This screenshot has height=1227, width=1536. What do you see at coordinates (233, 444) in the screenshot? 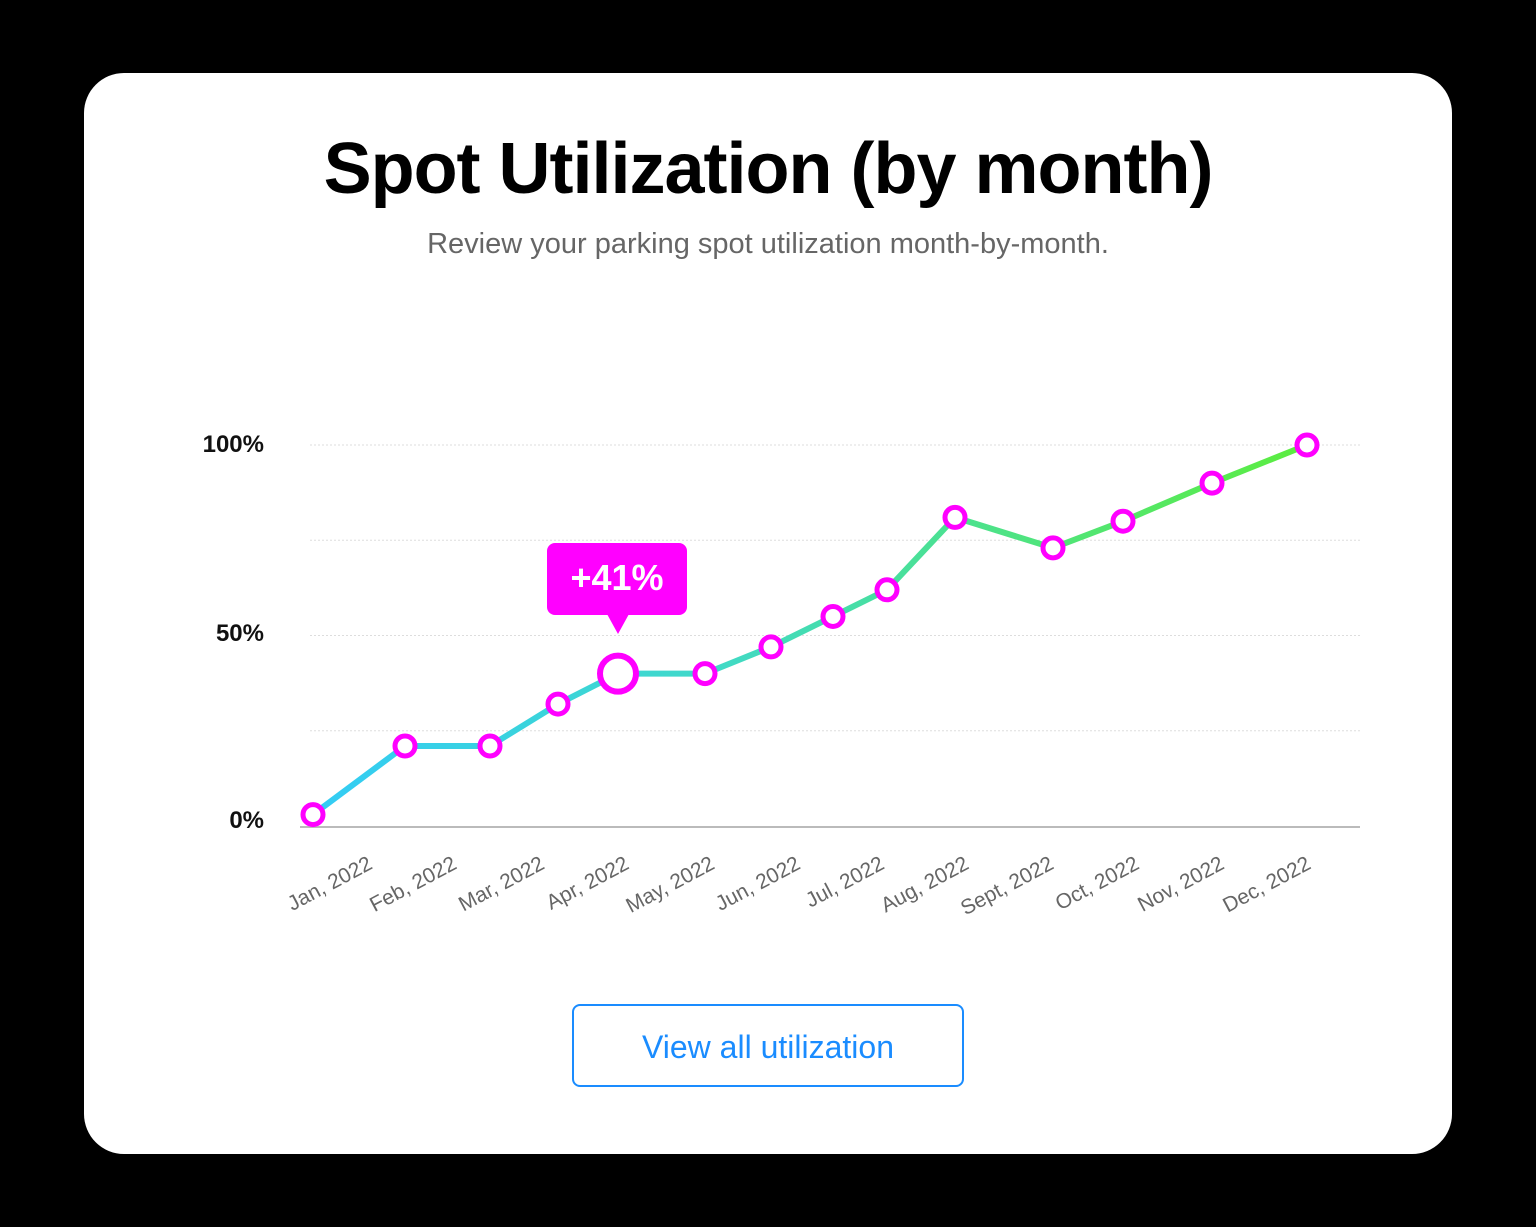
I see `y-tick-100: 100%` at bounding box center [233, 444].